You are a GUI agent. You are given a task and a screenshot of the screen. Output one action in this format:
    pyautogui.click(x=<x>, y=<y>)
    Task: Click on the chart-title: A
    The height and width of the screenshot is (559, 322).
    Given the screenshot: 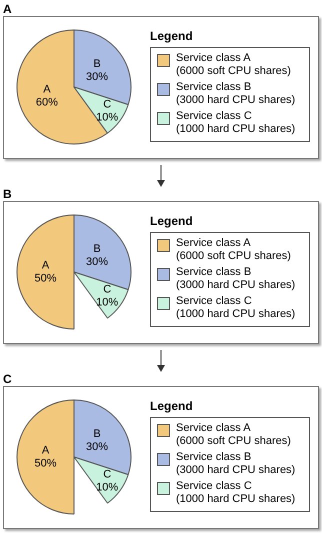 What is the action you would take?
    pyautogui.click(x=8, y=9)
    